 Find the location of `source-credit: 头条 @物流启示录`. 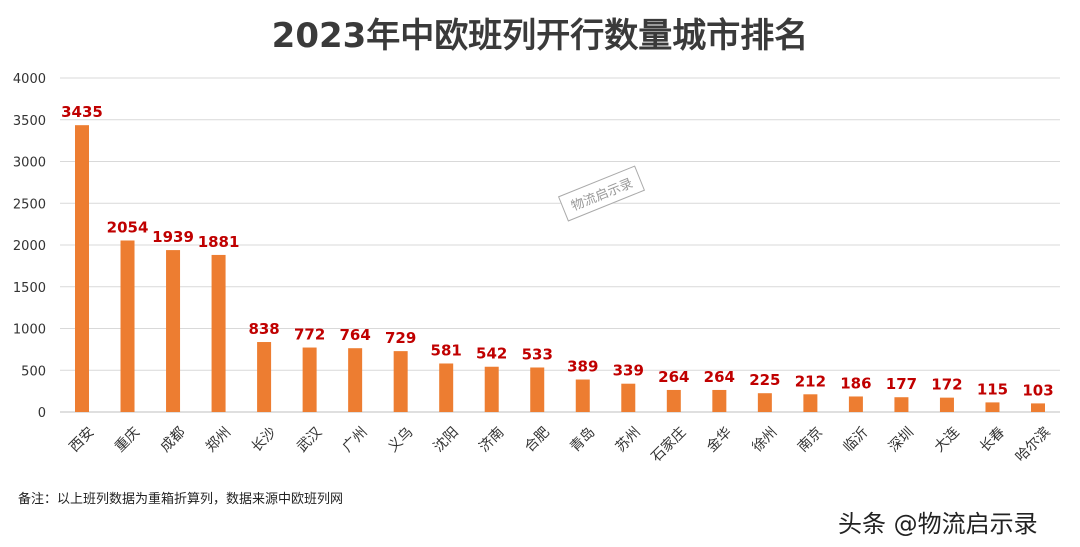

source-credit: 头条 @物流启示录 is located at coordinates (938, 524).